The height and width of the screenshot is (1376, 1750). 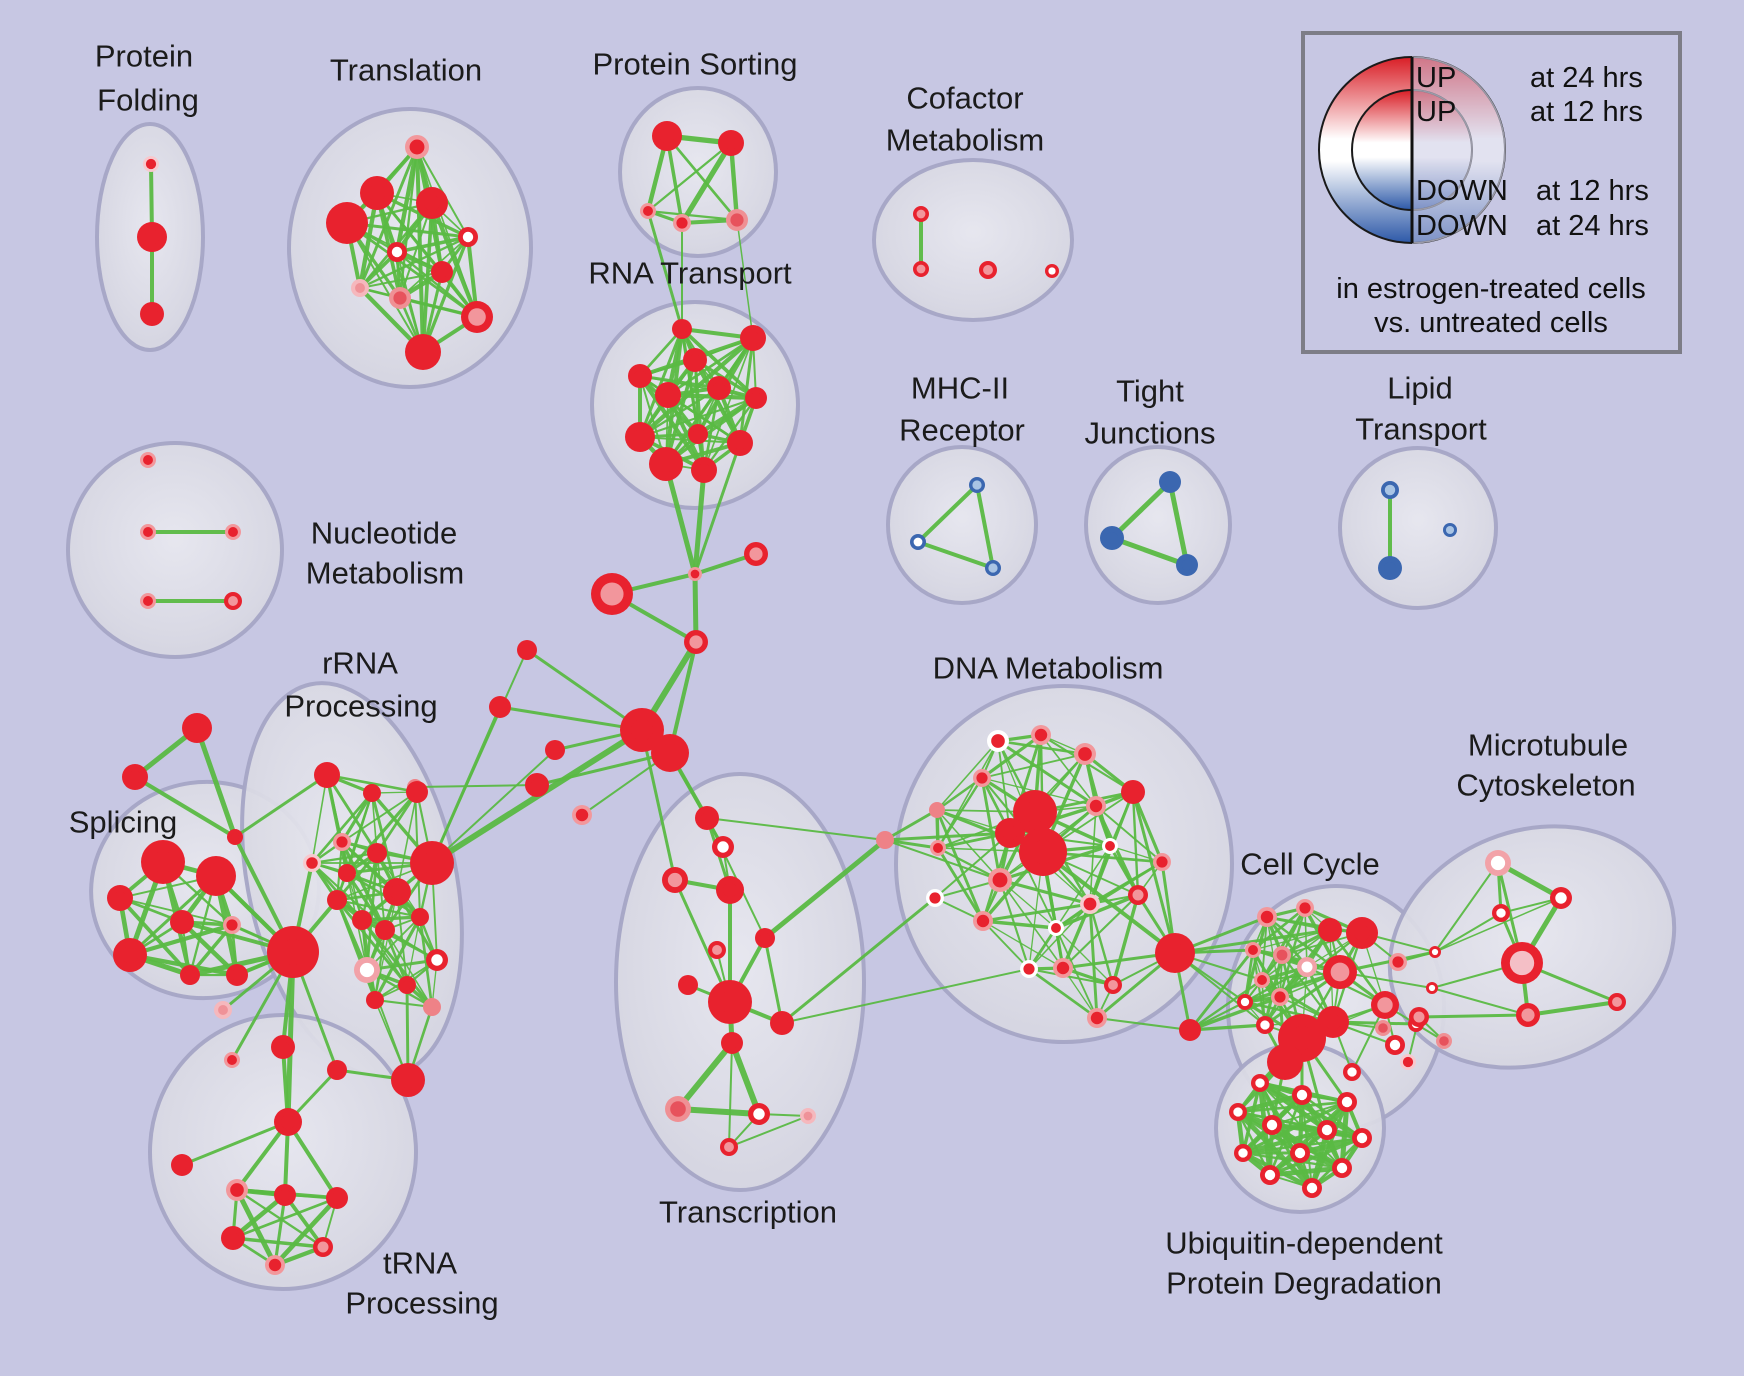 What do you see at coordinates (1462, 226) in the screenshot?
I see `legend-row-label: DOWN` at bounding box center [1462, 226].